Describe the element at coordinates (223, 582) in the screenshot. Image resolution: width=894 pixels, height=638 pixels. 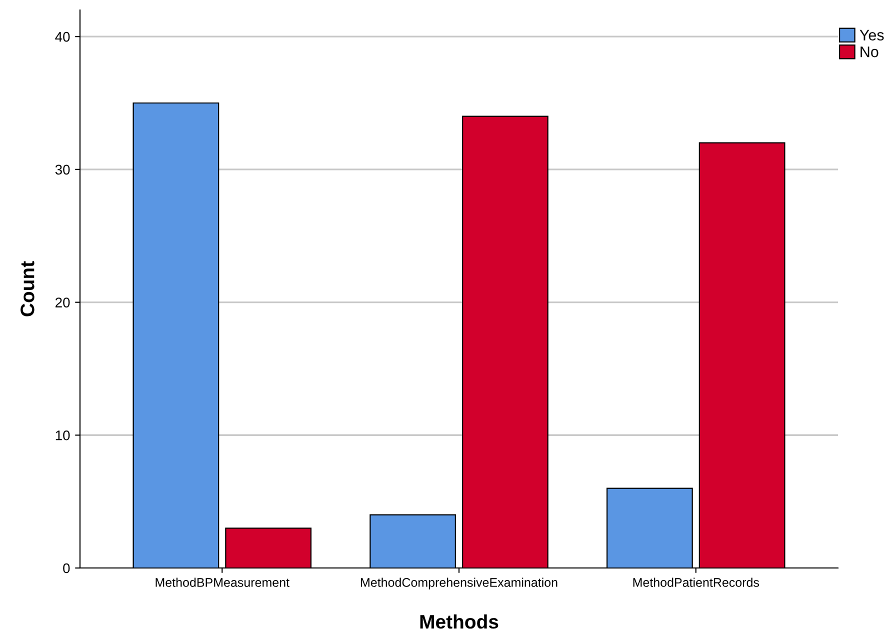
I see `x-tick-label: MethodBPMeasurement` at that location.